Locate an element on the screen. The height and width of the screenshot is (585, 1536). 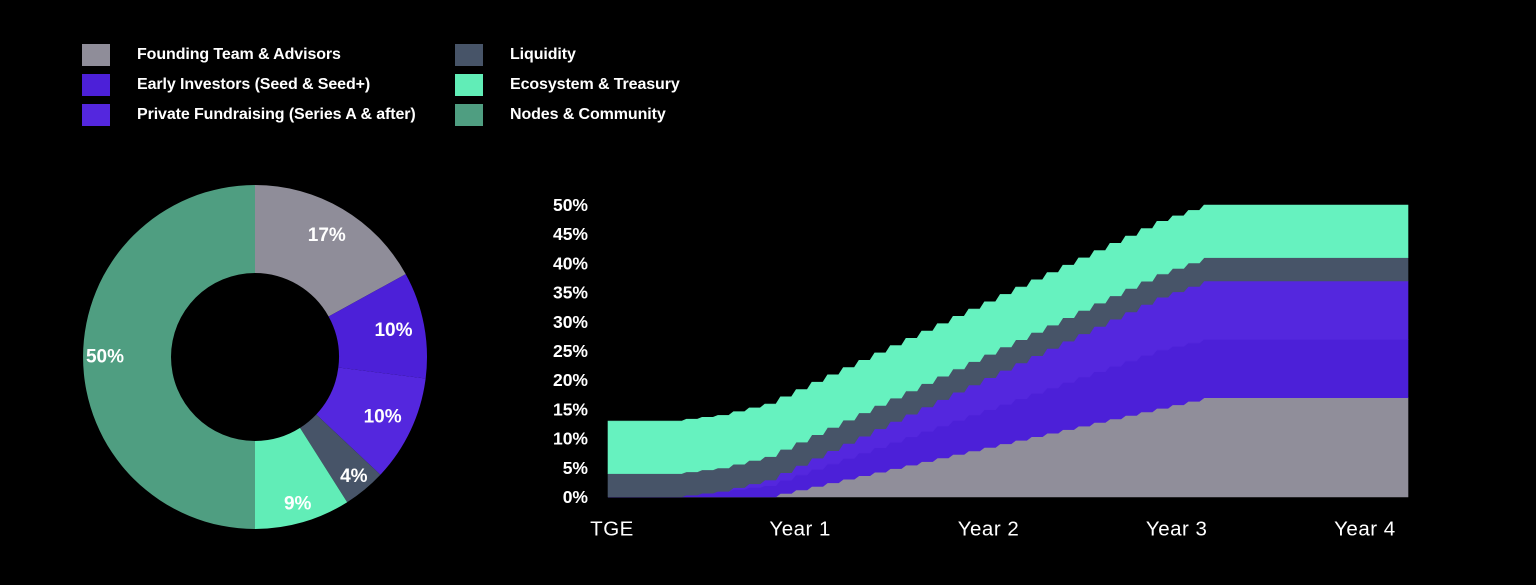
legend-swatch-ecosystem is located at coordinates (469, 85).